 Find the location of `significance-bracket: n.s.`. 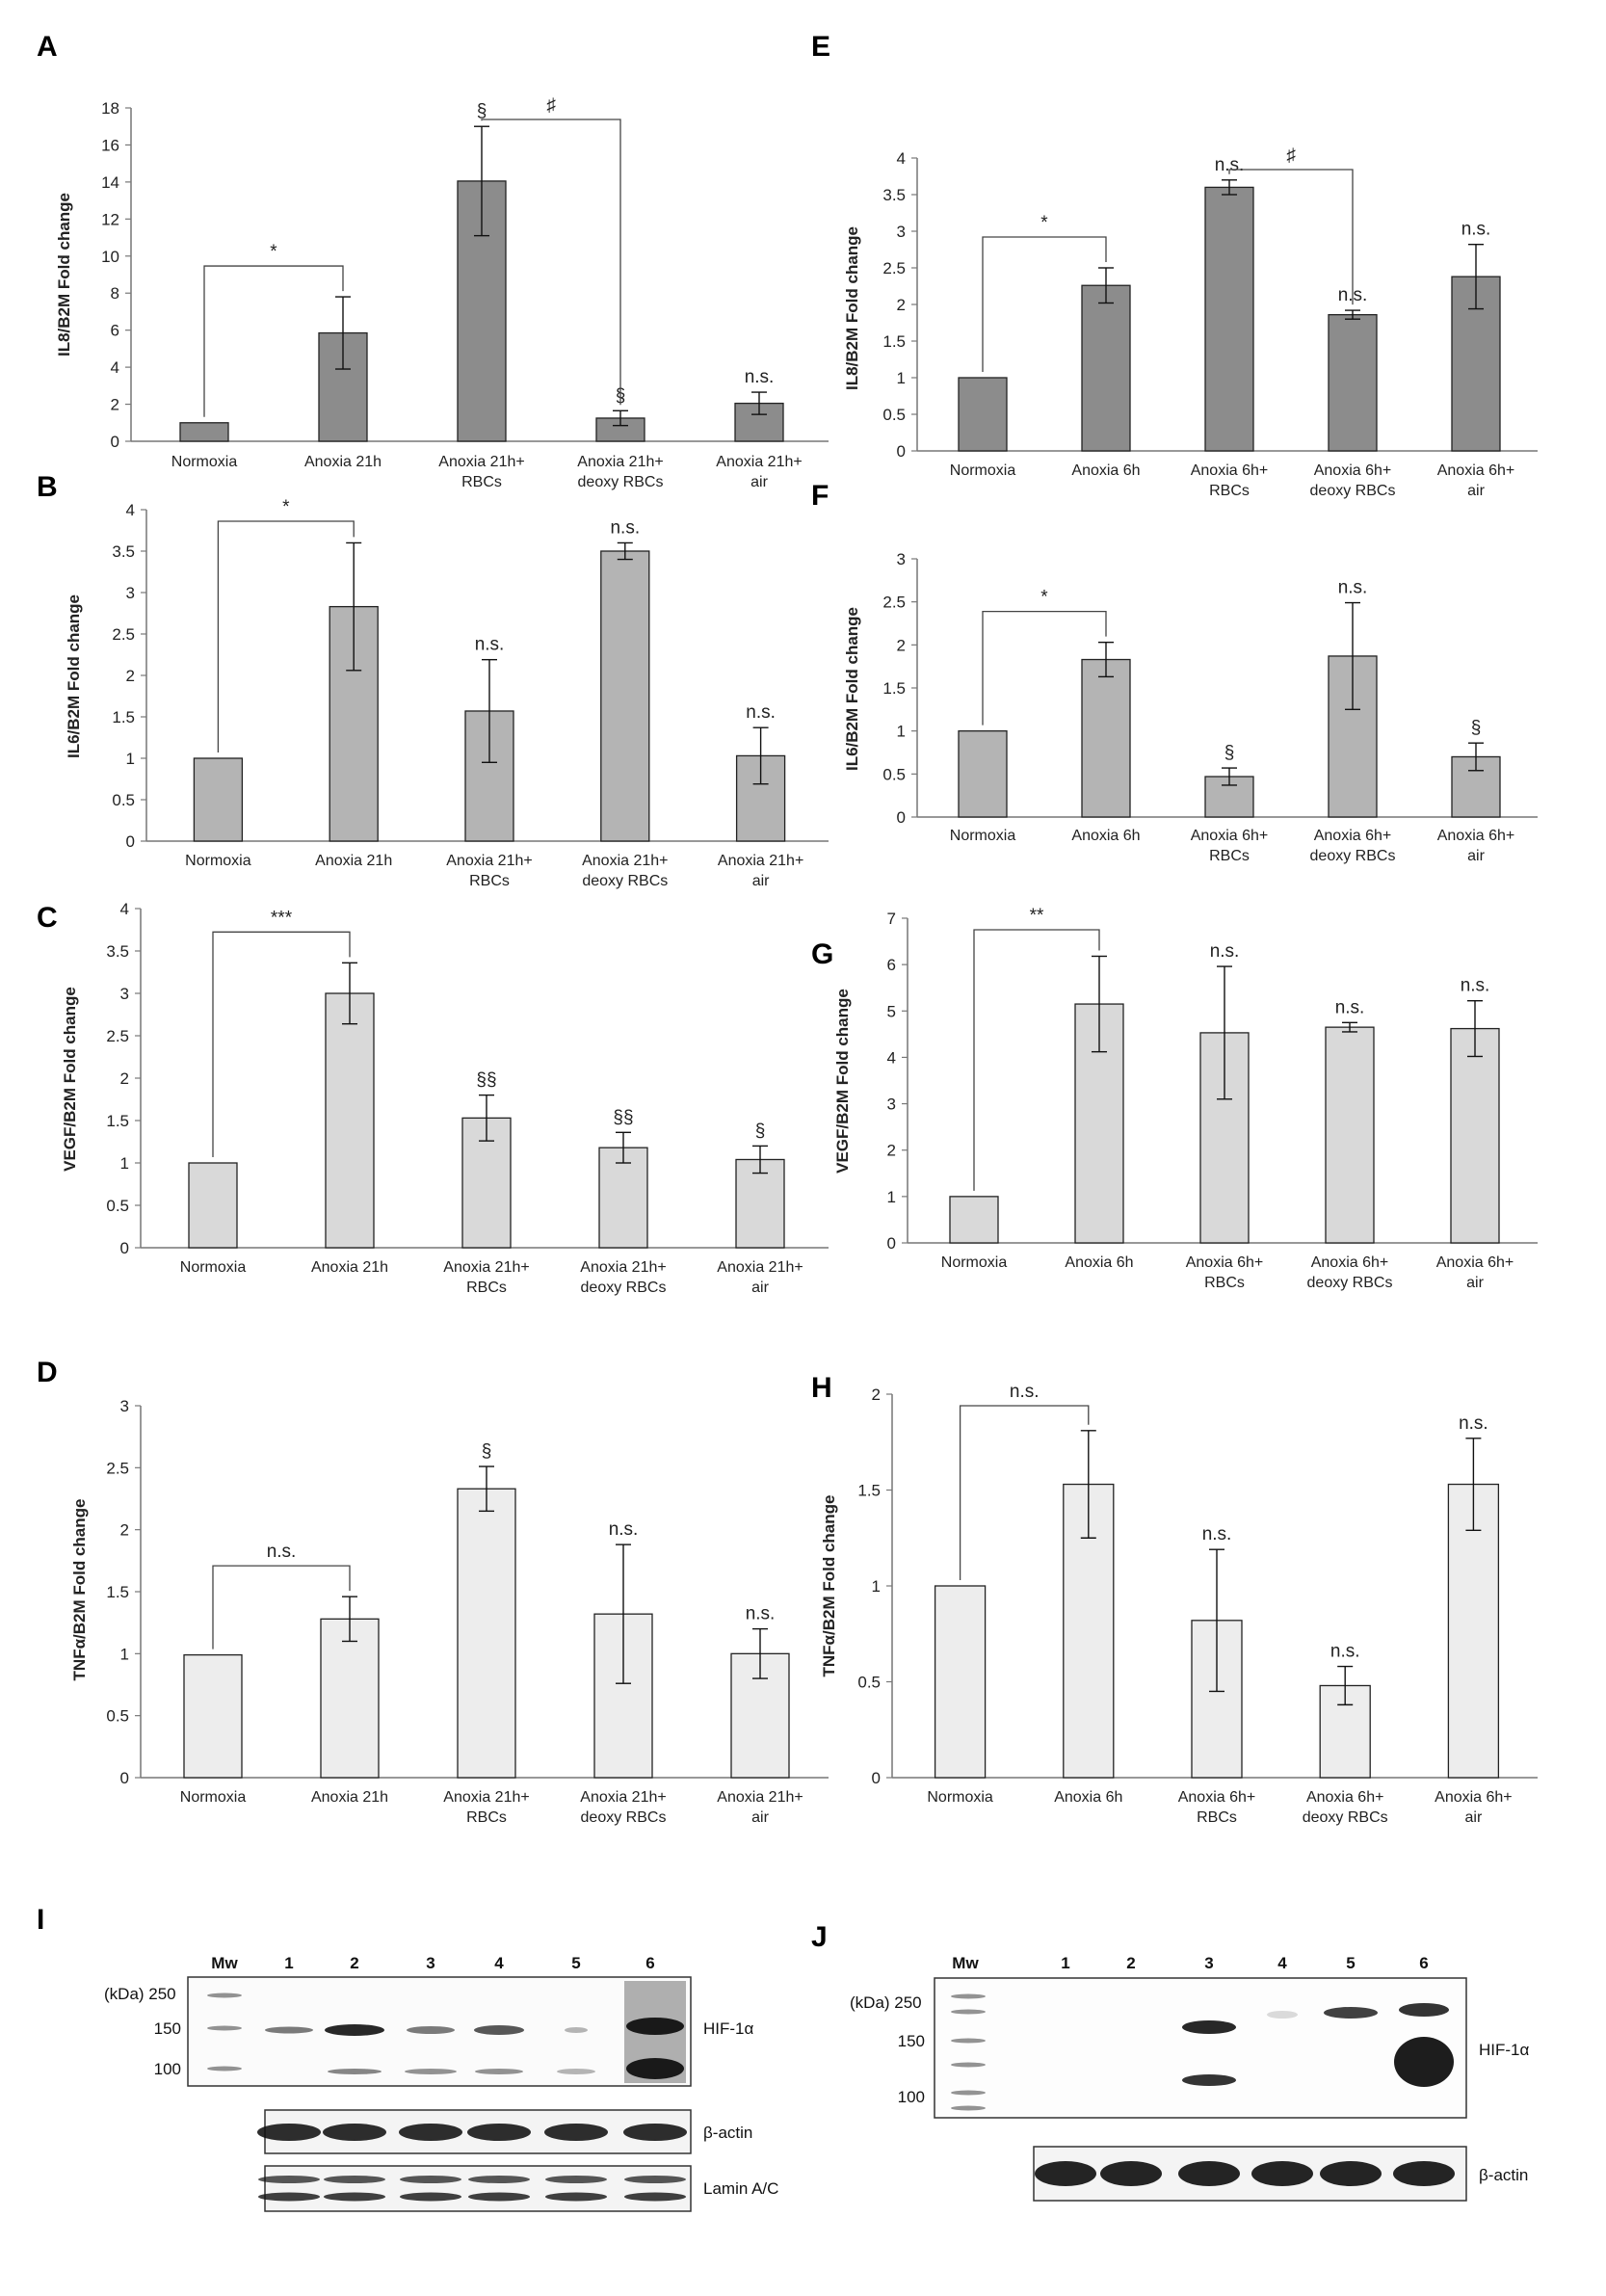

significance-bracket: n.s. is located at coordinates (281, 1595).